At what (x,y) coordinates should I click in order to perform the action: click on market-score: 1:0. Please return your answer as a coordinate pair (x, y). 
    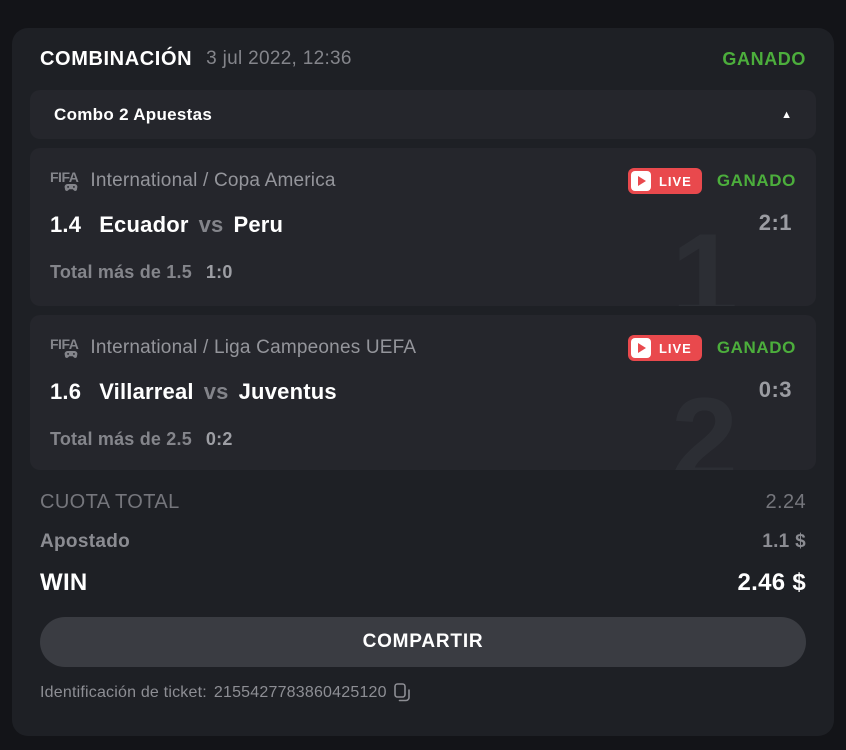
    Looking at the image, I should click on (219, 272).